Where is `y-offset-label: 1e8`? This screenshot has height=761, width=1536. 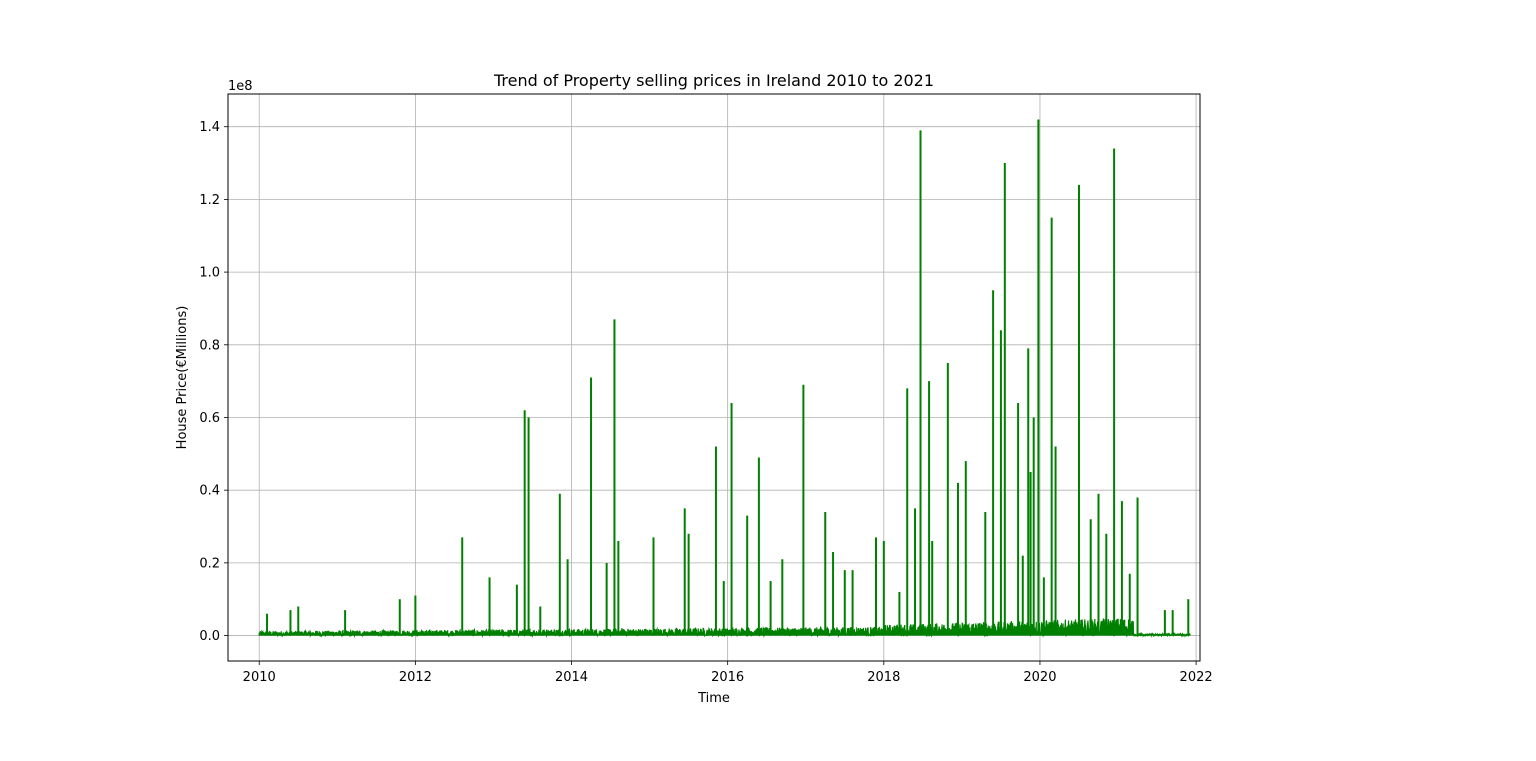 y-offset-label: 1e8 is located at coordinates (240, 86).